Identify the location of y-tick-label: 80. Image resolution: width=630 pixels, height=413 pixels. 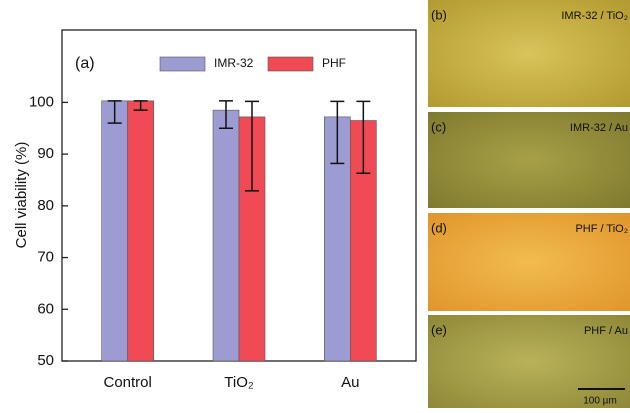
(45, 205).